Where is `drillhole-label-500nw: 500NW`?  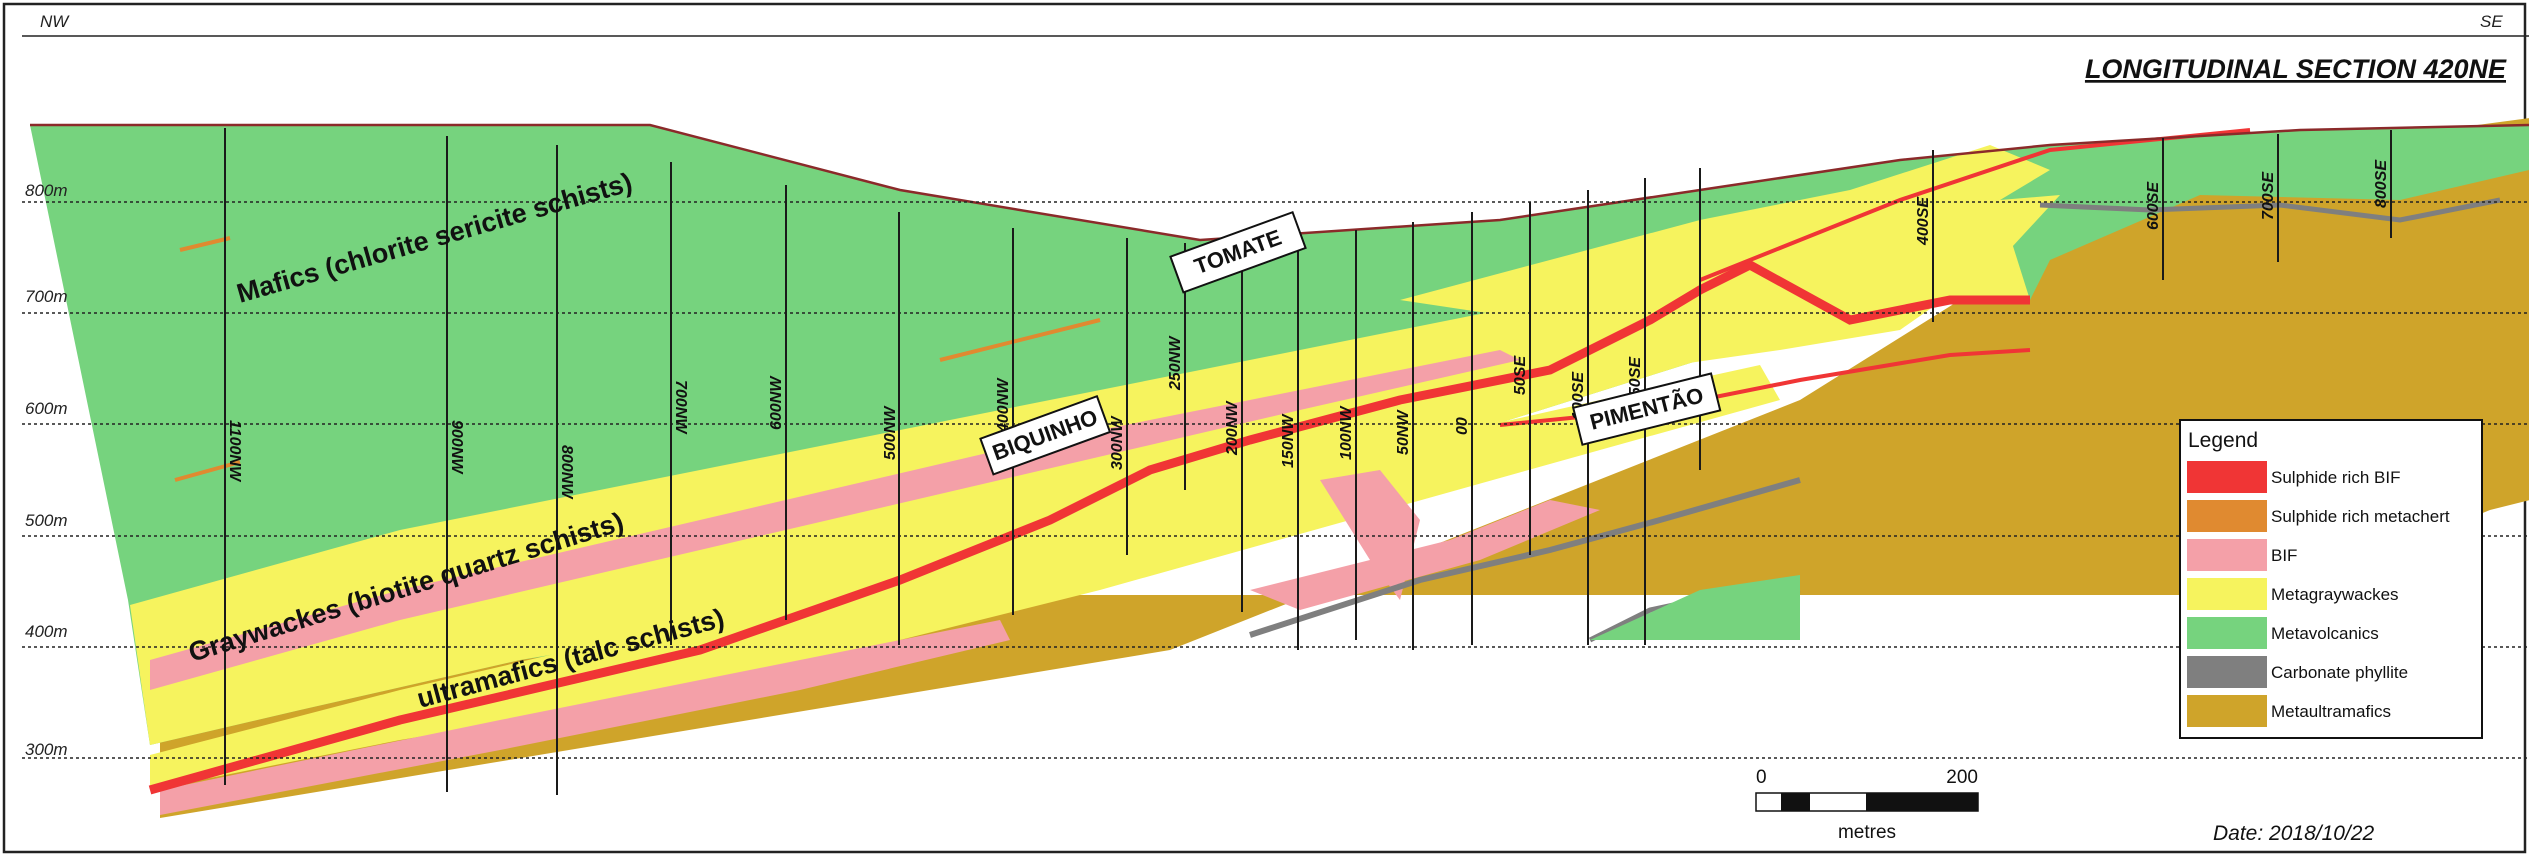 drillhole-label-500nw: 500NW is located at coordinates (890, 432).